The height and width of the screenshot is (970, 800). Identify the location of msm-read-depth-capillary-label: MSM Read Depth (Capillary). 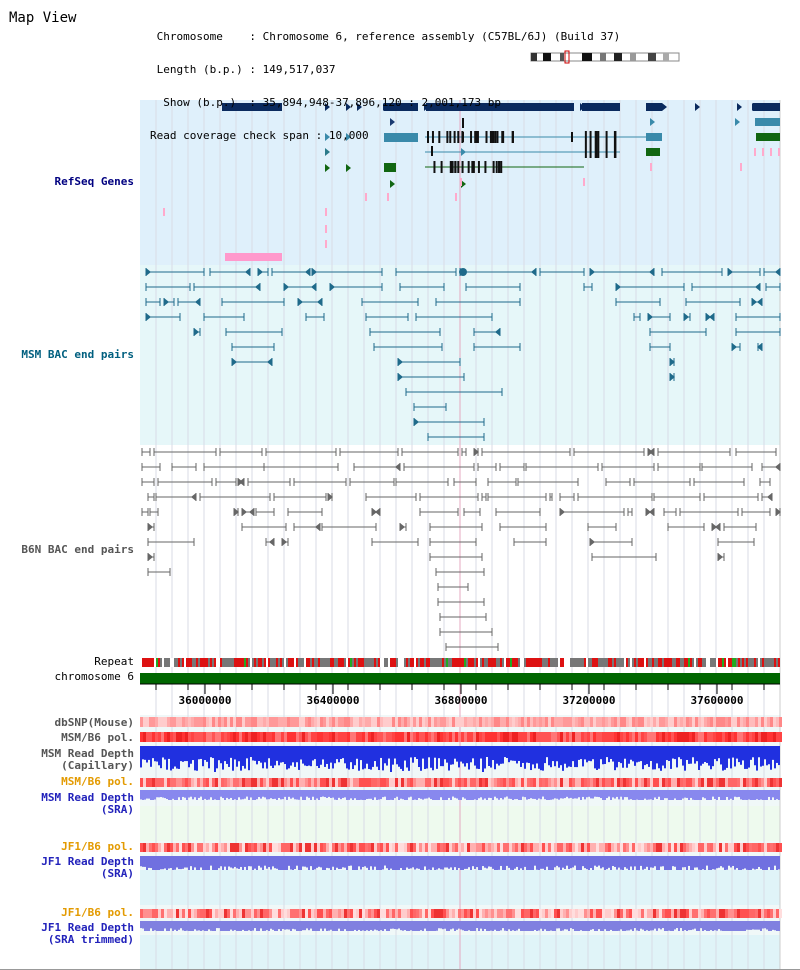
(87, 759).